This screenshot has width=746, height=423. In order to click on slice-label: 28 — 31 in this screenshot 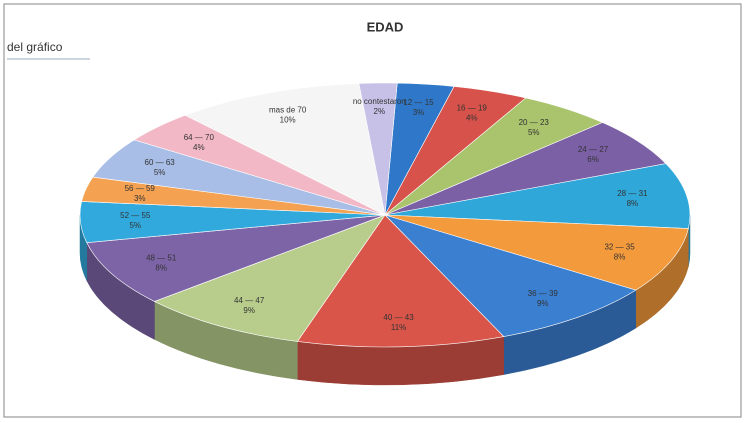, I will do `click(632, 193)`.